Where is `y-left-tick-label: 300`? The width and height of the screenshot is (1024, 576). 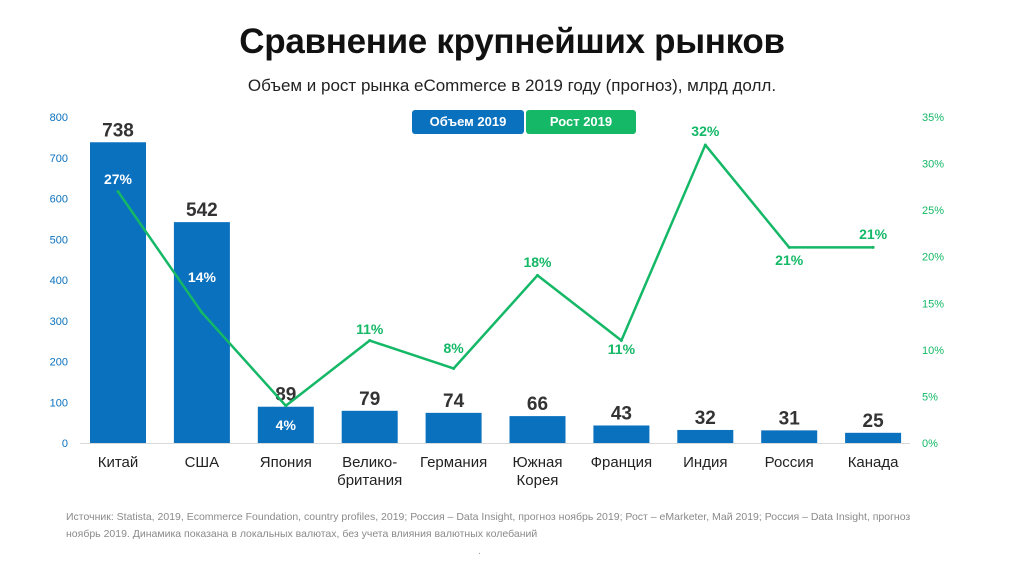
y-left-tick-label: 300 is located at coordinates (59, 322).